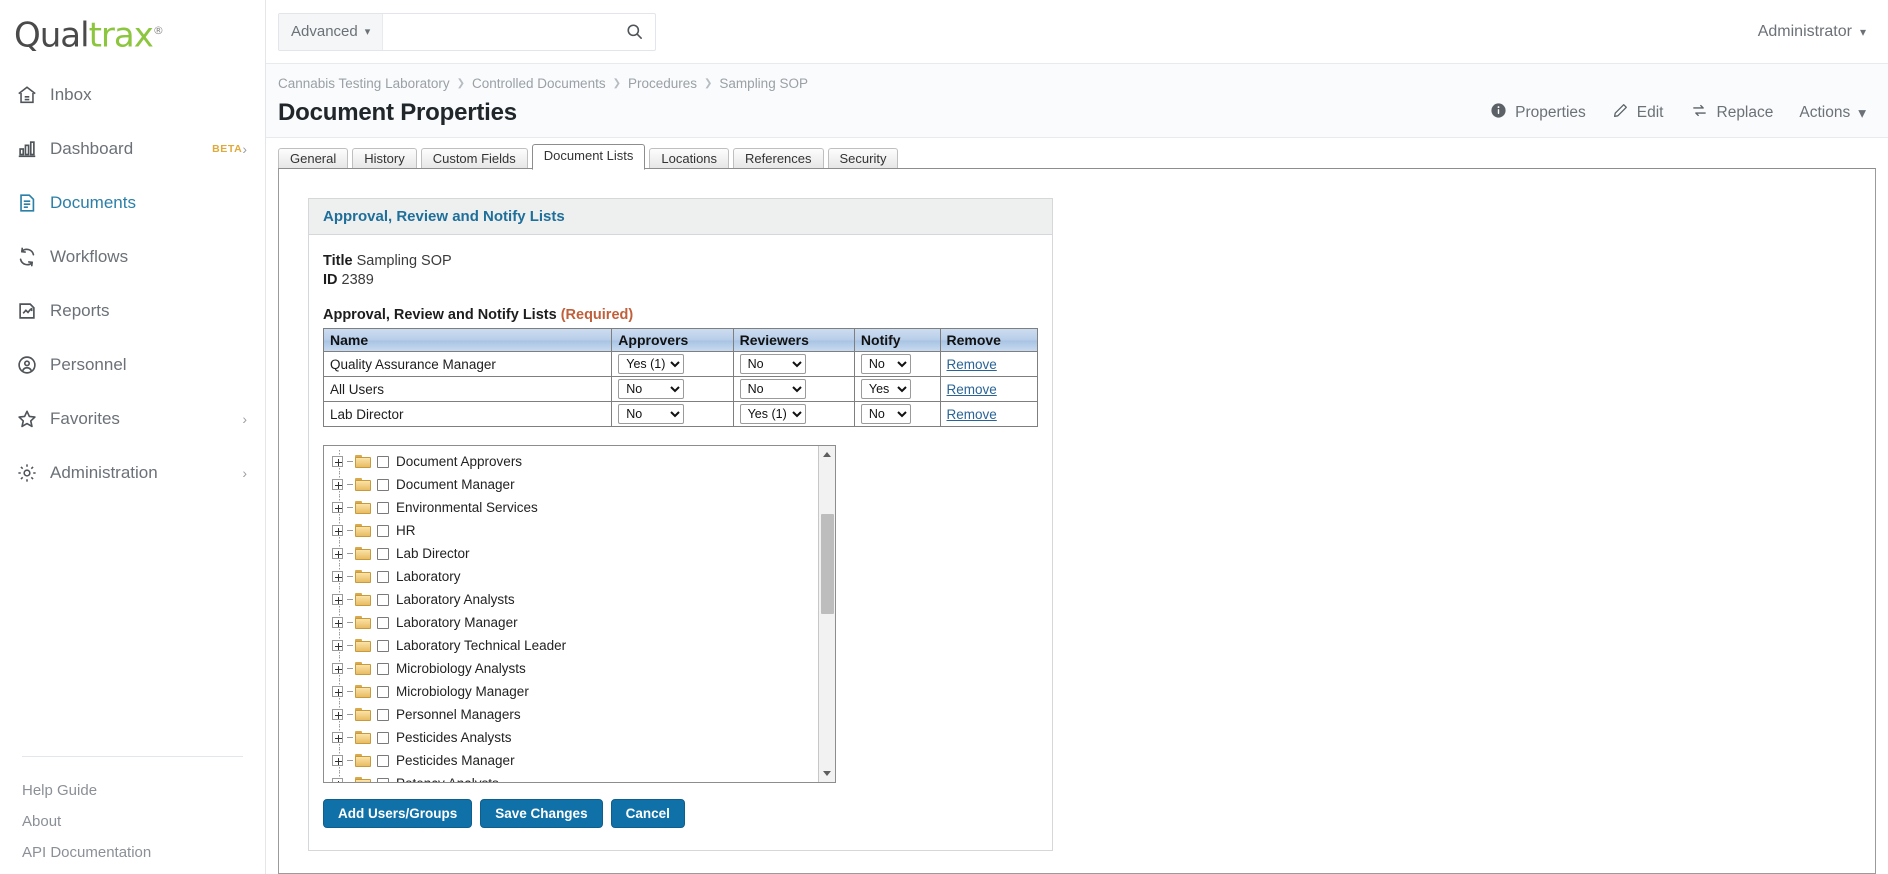  Describe the element at coordinates (384, 159) in the screenshot. I see `tab-history: History` at that location.